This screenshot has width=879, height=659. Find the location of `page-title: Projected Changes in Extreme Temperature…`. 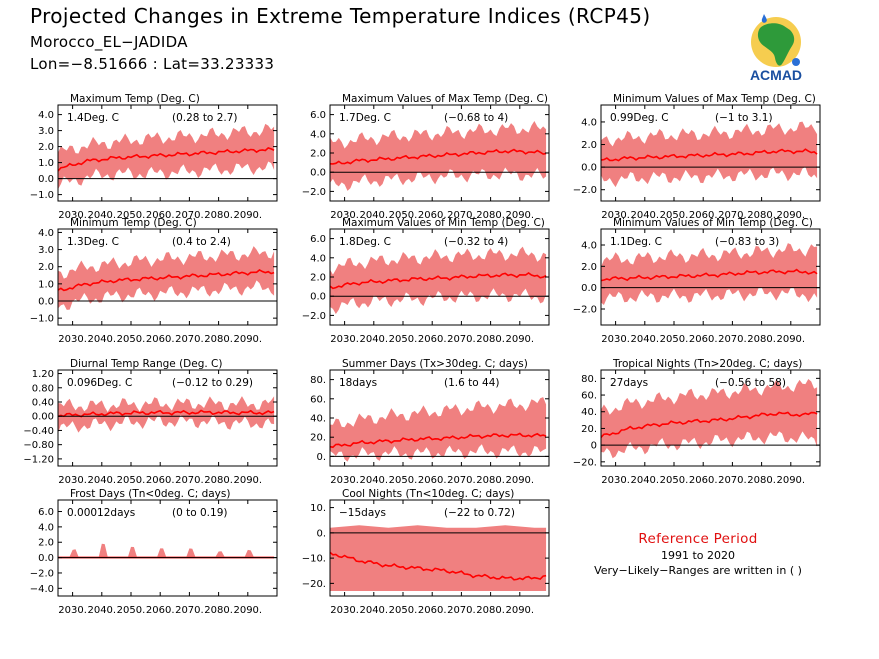

page-title: Projected Changes in Extreme Temperature… is located at coordinates (340, 16).